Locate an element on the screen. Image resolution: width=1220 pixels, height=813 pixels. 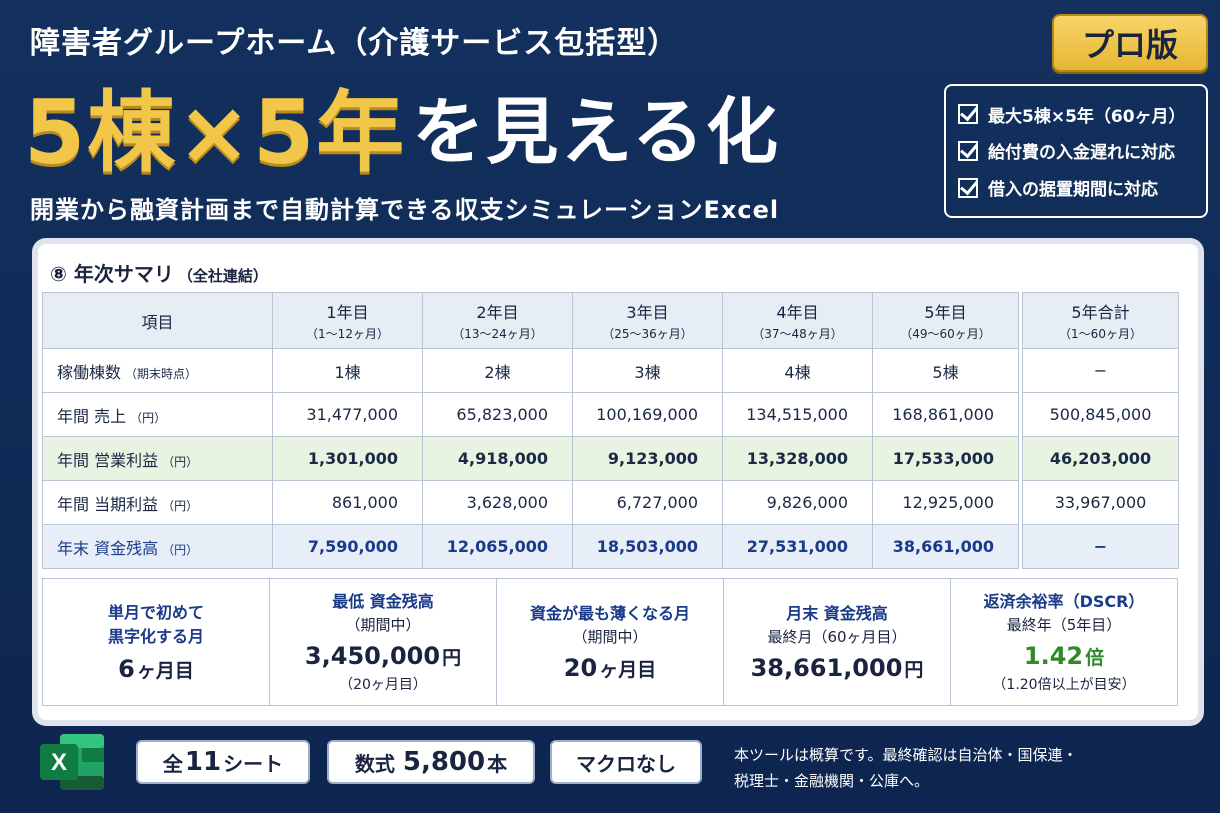
kpi-title: 単月で初めて is located at coordinates (155, 612).